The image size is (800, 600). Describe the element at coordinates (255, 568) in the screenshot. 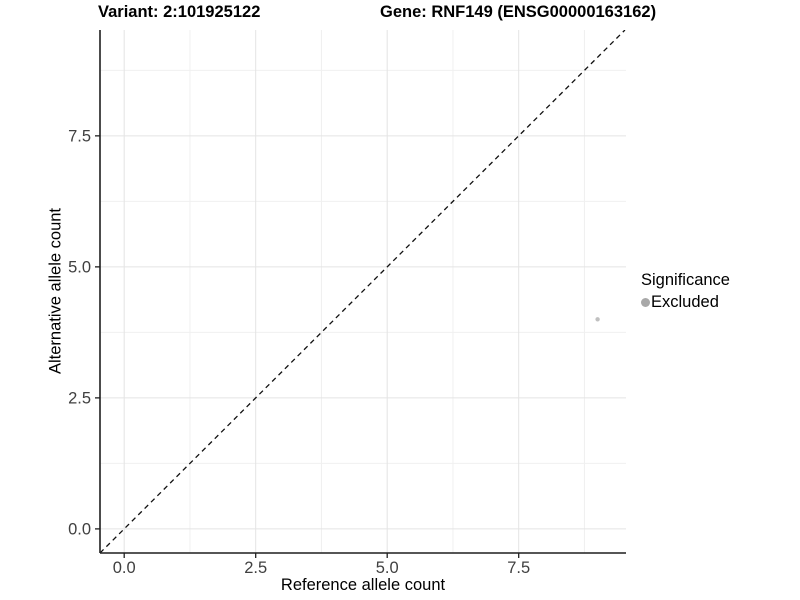

I see `x-tick-label: 2.5` at that location.